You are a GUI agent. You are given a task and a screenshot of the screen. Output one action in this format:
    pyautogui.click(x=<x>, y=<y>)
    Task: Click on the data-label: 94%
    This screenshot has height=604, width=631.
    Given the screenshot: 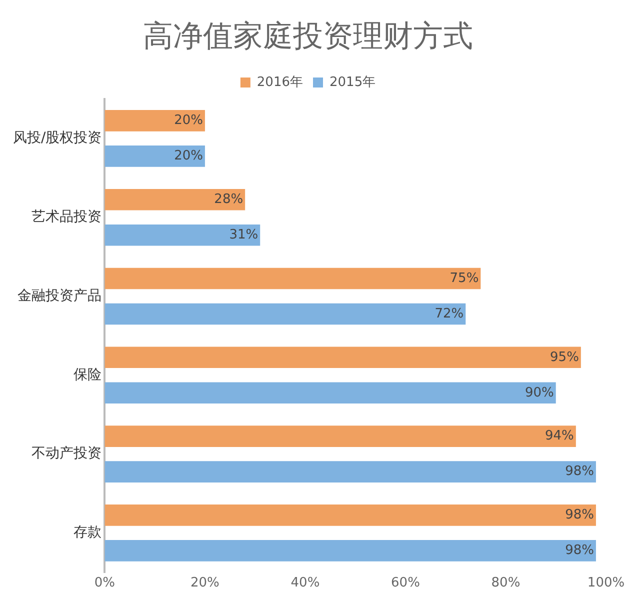 What is the action you would take?
    pyautogui.click(x=559, y=436)
    